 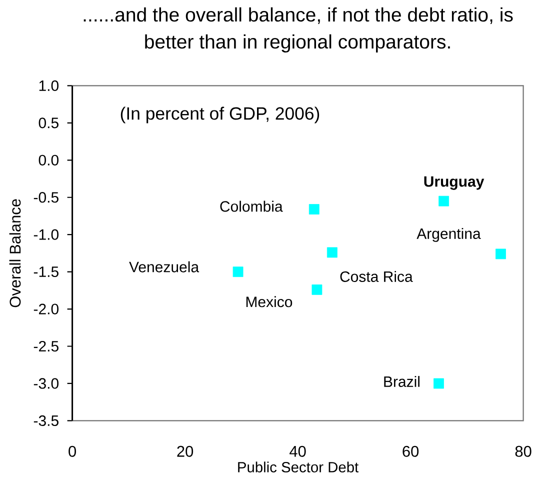 I want to click on series-label: Argentina, so click(x=448, y=235).